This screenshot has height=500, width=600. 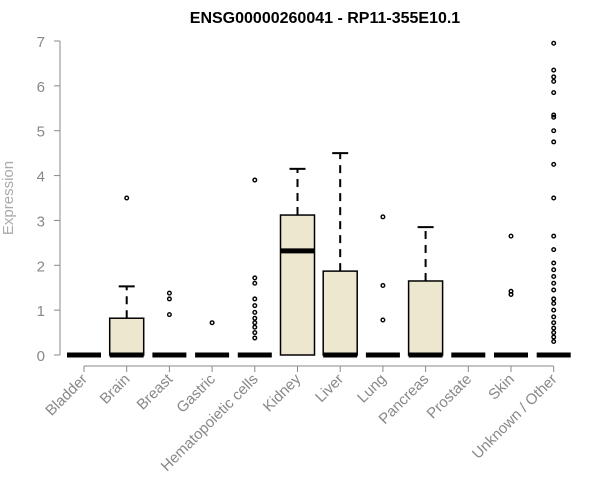 What do you see at coordinates (329, 388) in the screenshot?
I see `x-tick-label: Liver` at bounding box center [329, 388].